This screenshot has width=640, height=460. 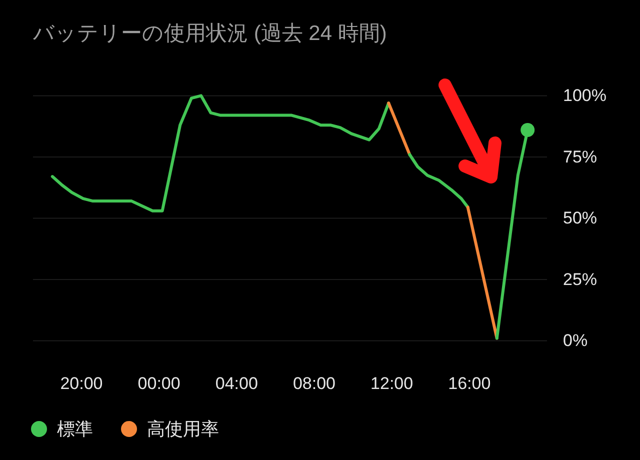 What do you see at coordinates (584, 96) in the screenshot?
I see `y-tick-label: 100%` at bounding box center [584, 96].